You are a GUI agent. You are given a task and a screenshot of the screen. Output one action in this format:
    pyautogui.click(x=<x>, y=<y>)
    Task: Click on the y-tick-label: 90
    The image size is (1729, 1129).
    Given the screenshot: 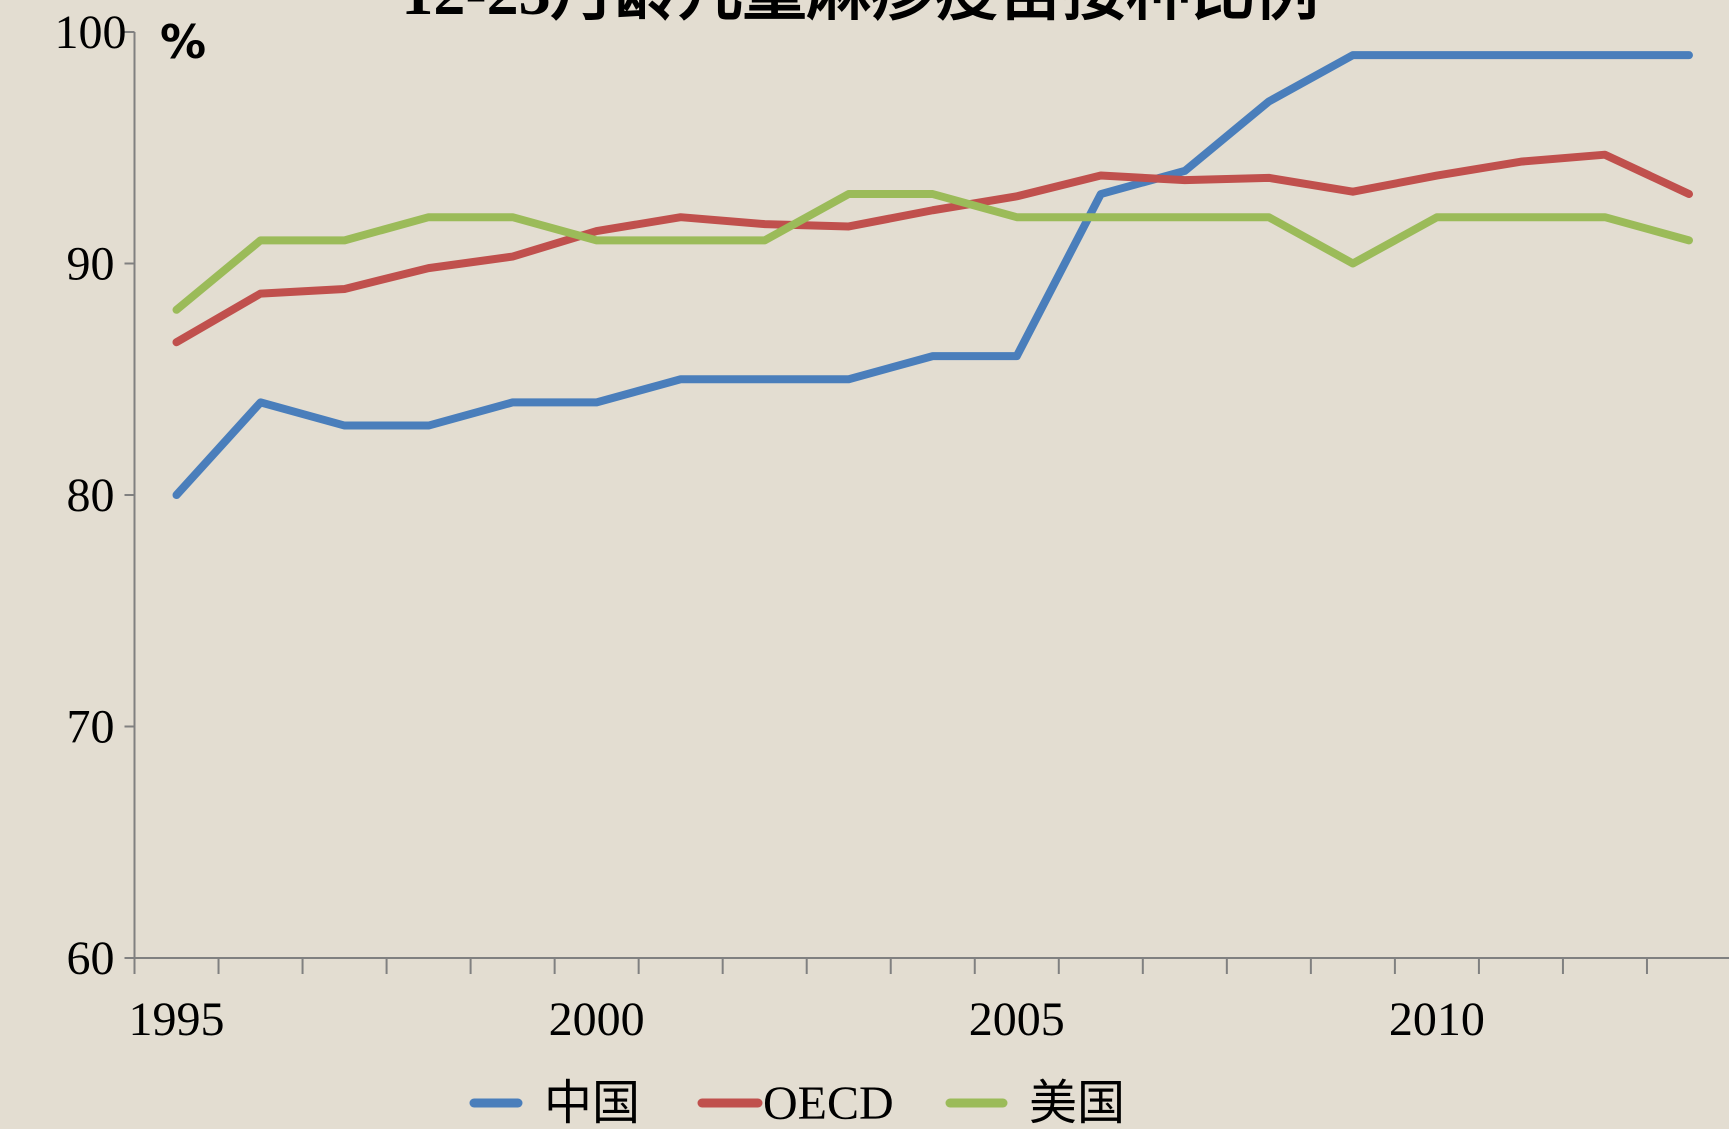 What is the action you would take?
    pyautogui.click(x=91, y=264)
    